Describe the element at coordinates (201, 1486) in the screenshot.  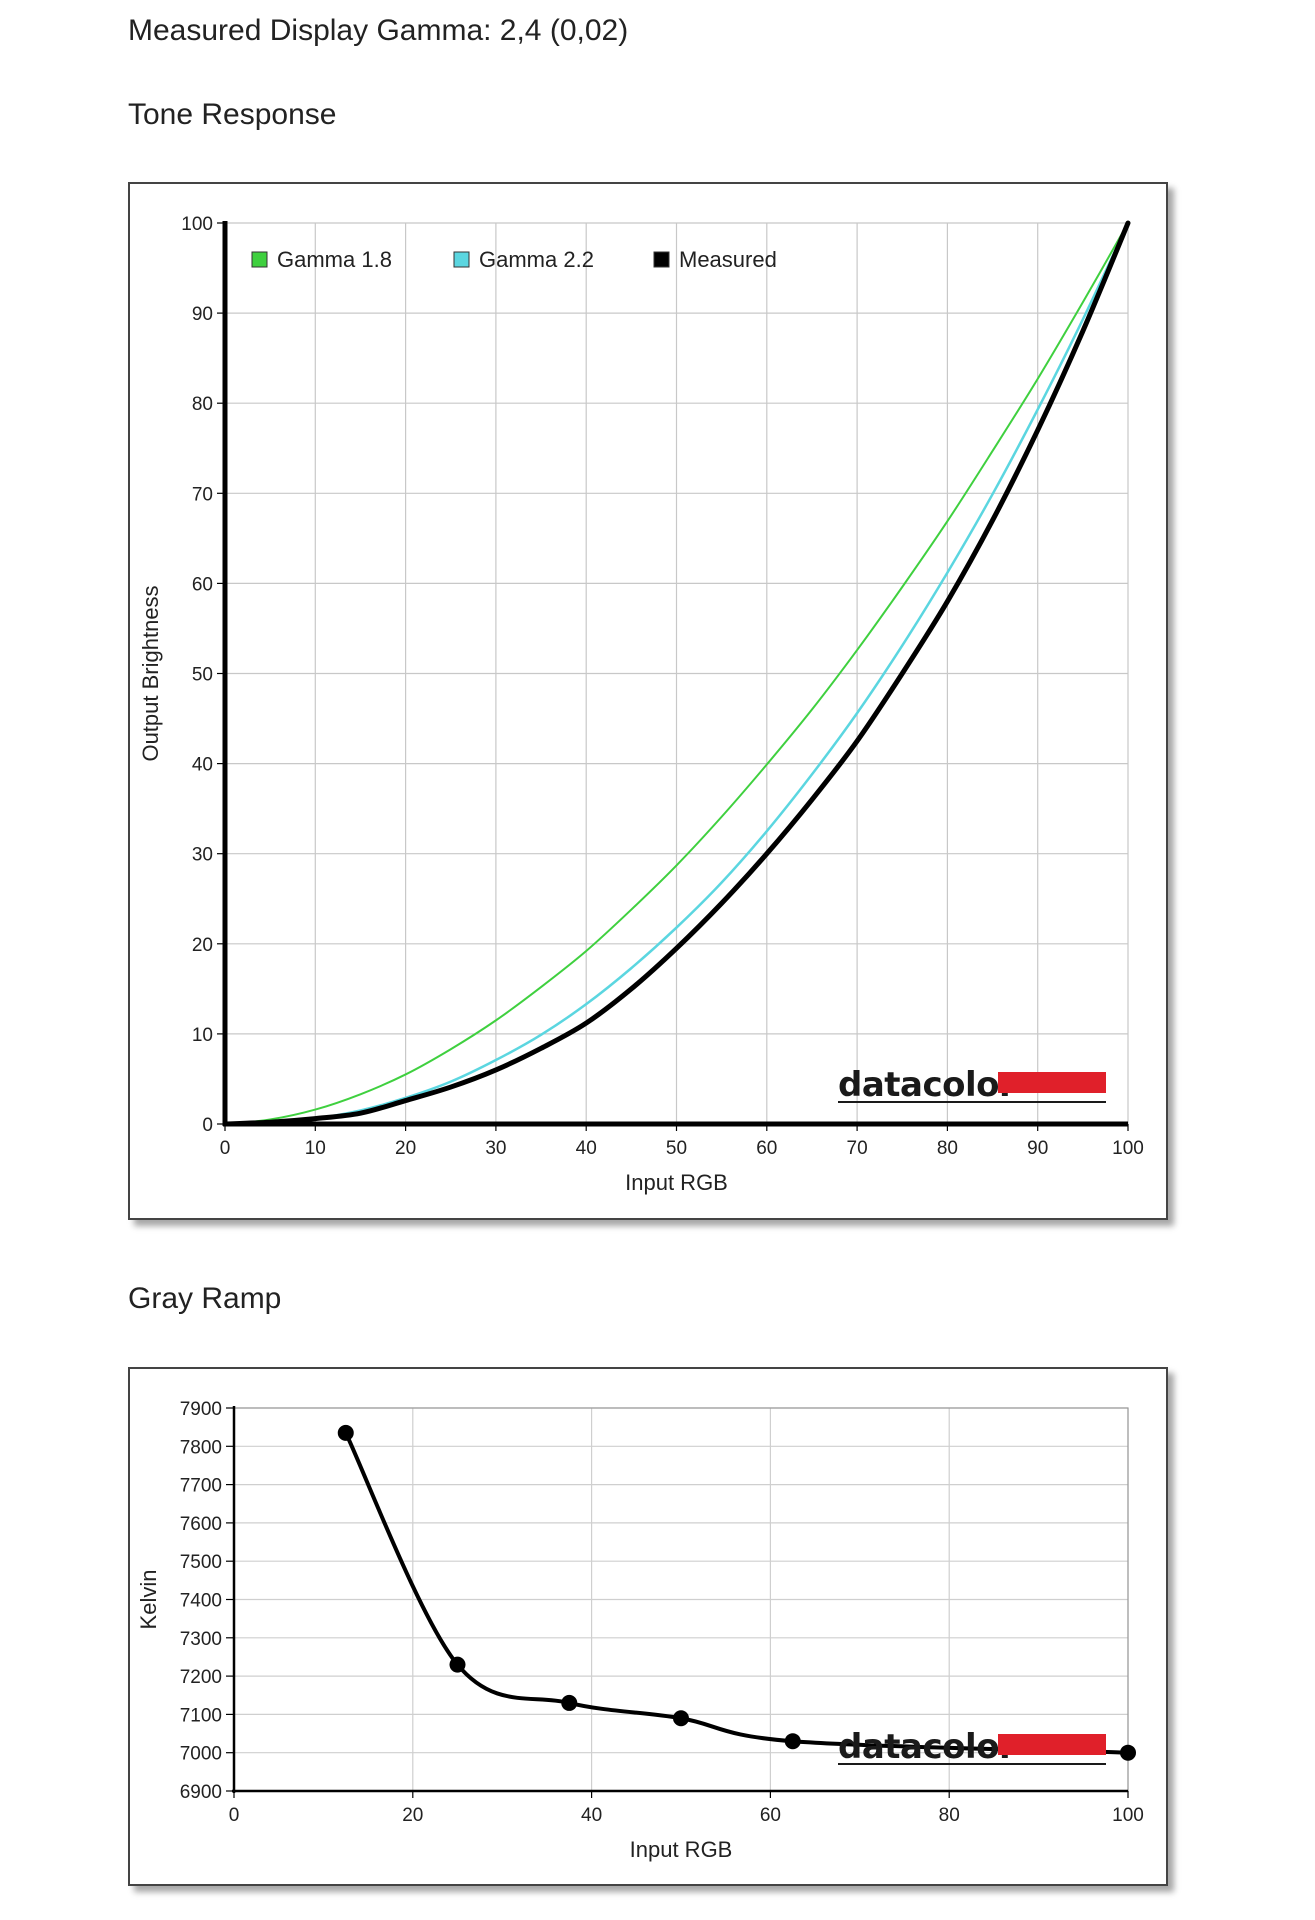
I see `y-tick-label: 7700` at that location.